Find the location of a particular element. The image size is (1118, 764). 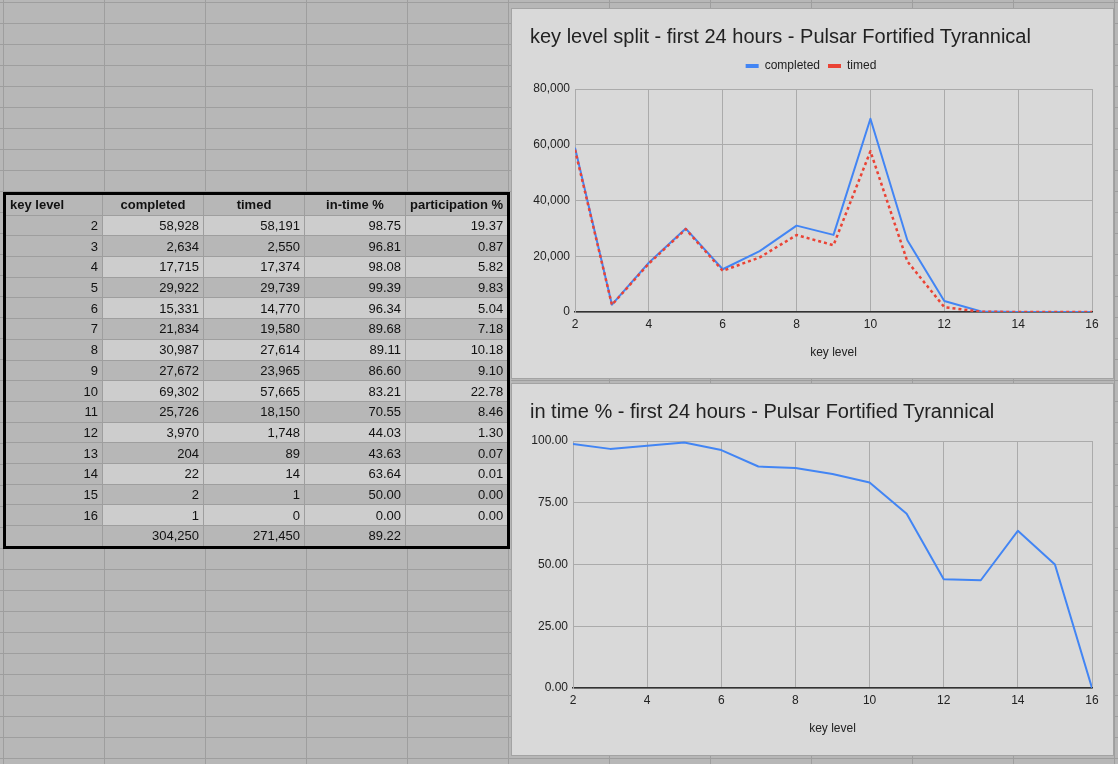

data-label: 2 is located at coordinates (153, 494).